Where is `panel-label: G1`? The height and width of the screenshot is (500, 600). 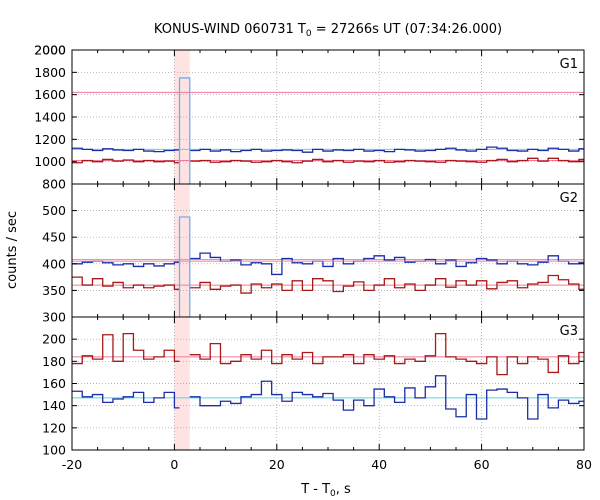 panel-label: G1 is located at coordinates (569, 64).